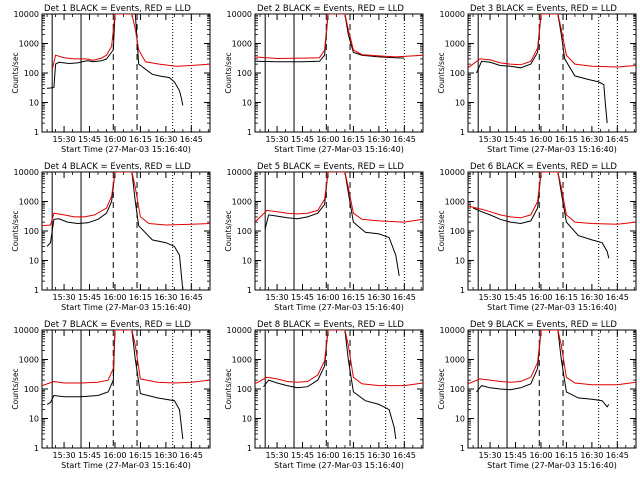  I want to click on panel-title: Det 4 BLACK = Events, RED = LLD, so click(117, 167).